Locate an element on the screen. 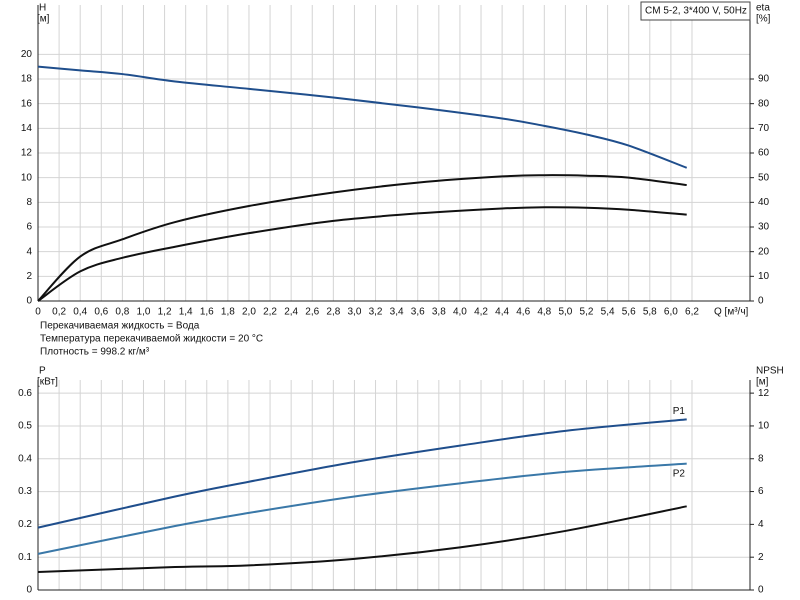  x-axis-label: Q [м³/ч] is located at coordinates (731, 312).